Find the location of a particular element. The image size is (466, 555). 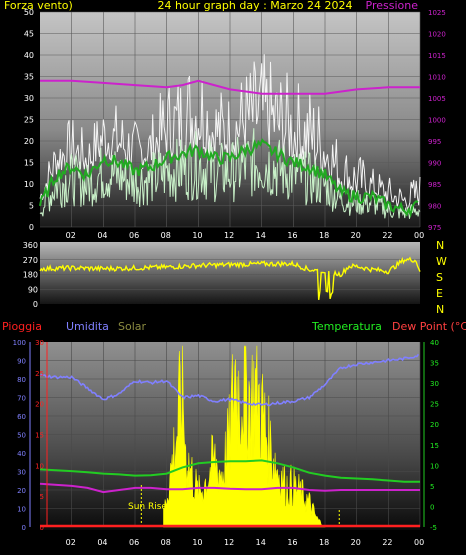

wind-x-tick-label: 12 is located at coordinates (229, 235).